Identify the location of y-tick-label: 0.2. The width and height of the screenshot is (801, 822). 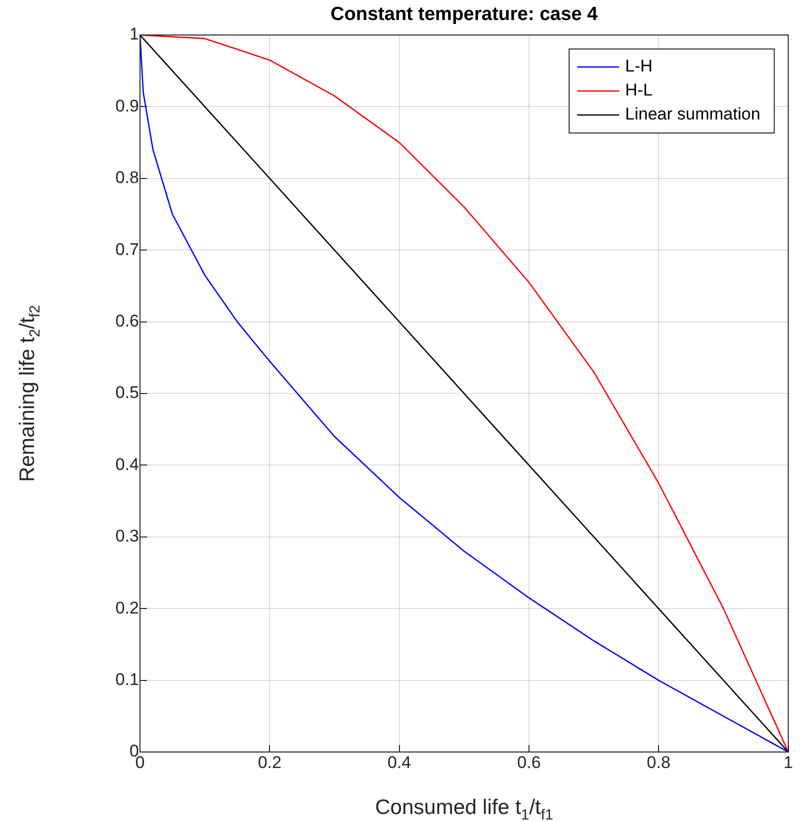
(127, 608).